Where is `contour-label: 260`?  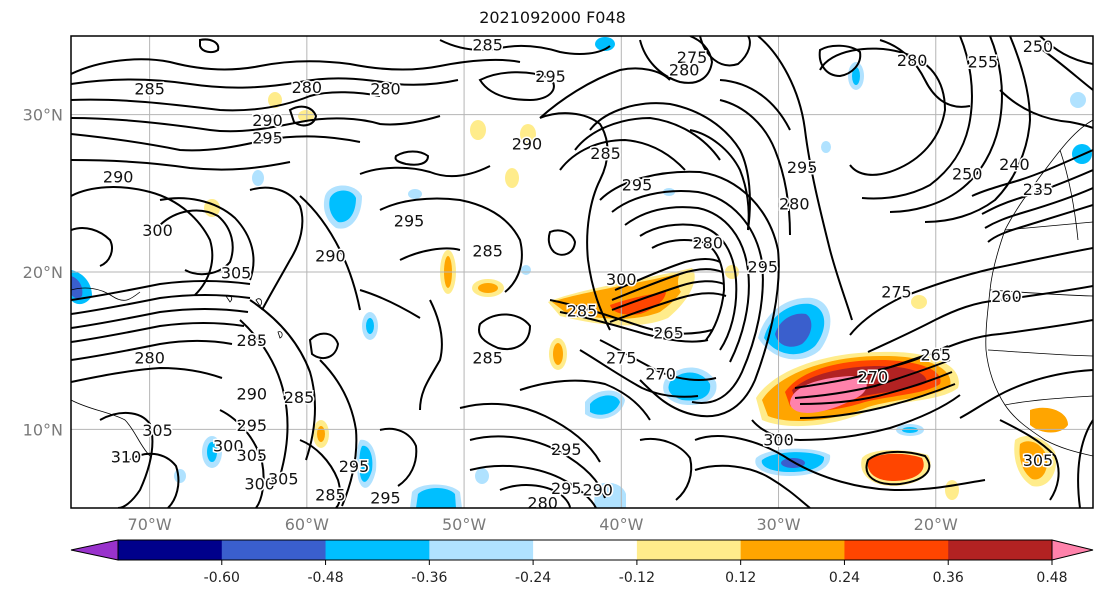
contour-label: 260 is located at coordinates (1006, 296).